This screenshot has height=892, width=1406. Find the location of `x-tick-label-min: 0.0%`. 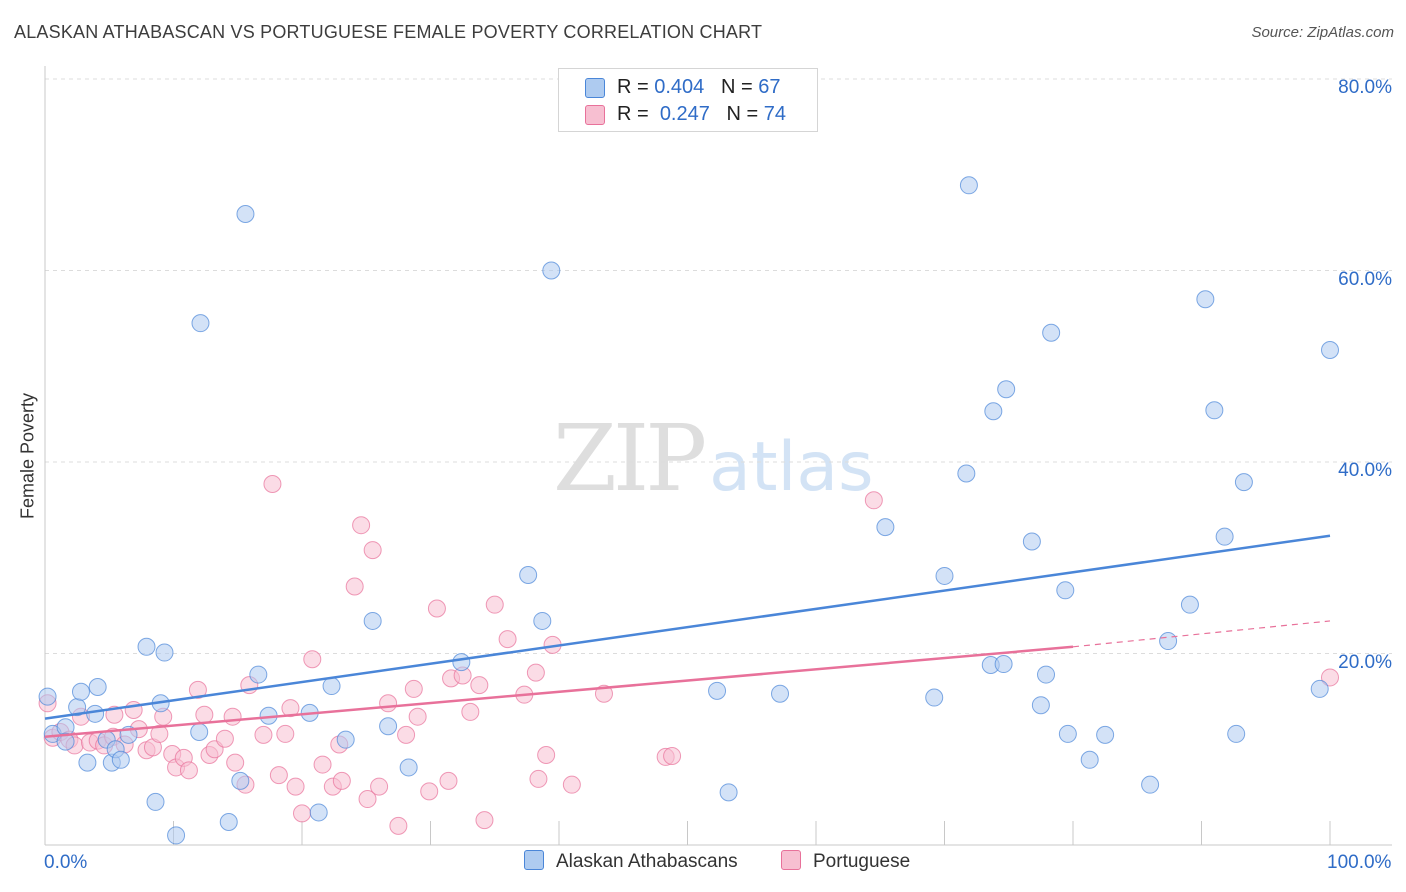

x-tick-label-min: 0.0% is located at coordinates (66, 862).